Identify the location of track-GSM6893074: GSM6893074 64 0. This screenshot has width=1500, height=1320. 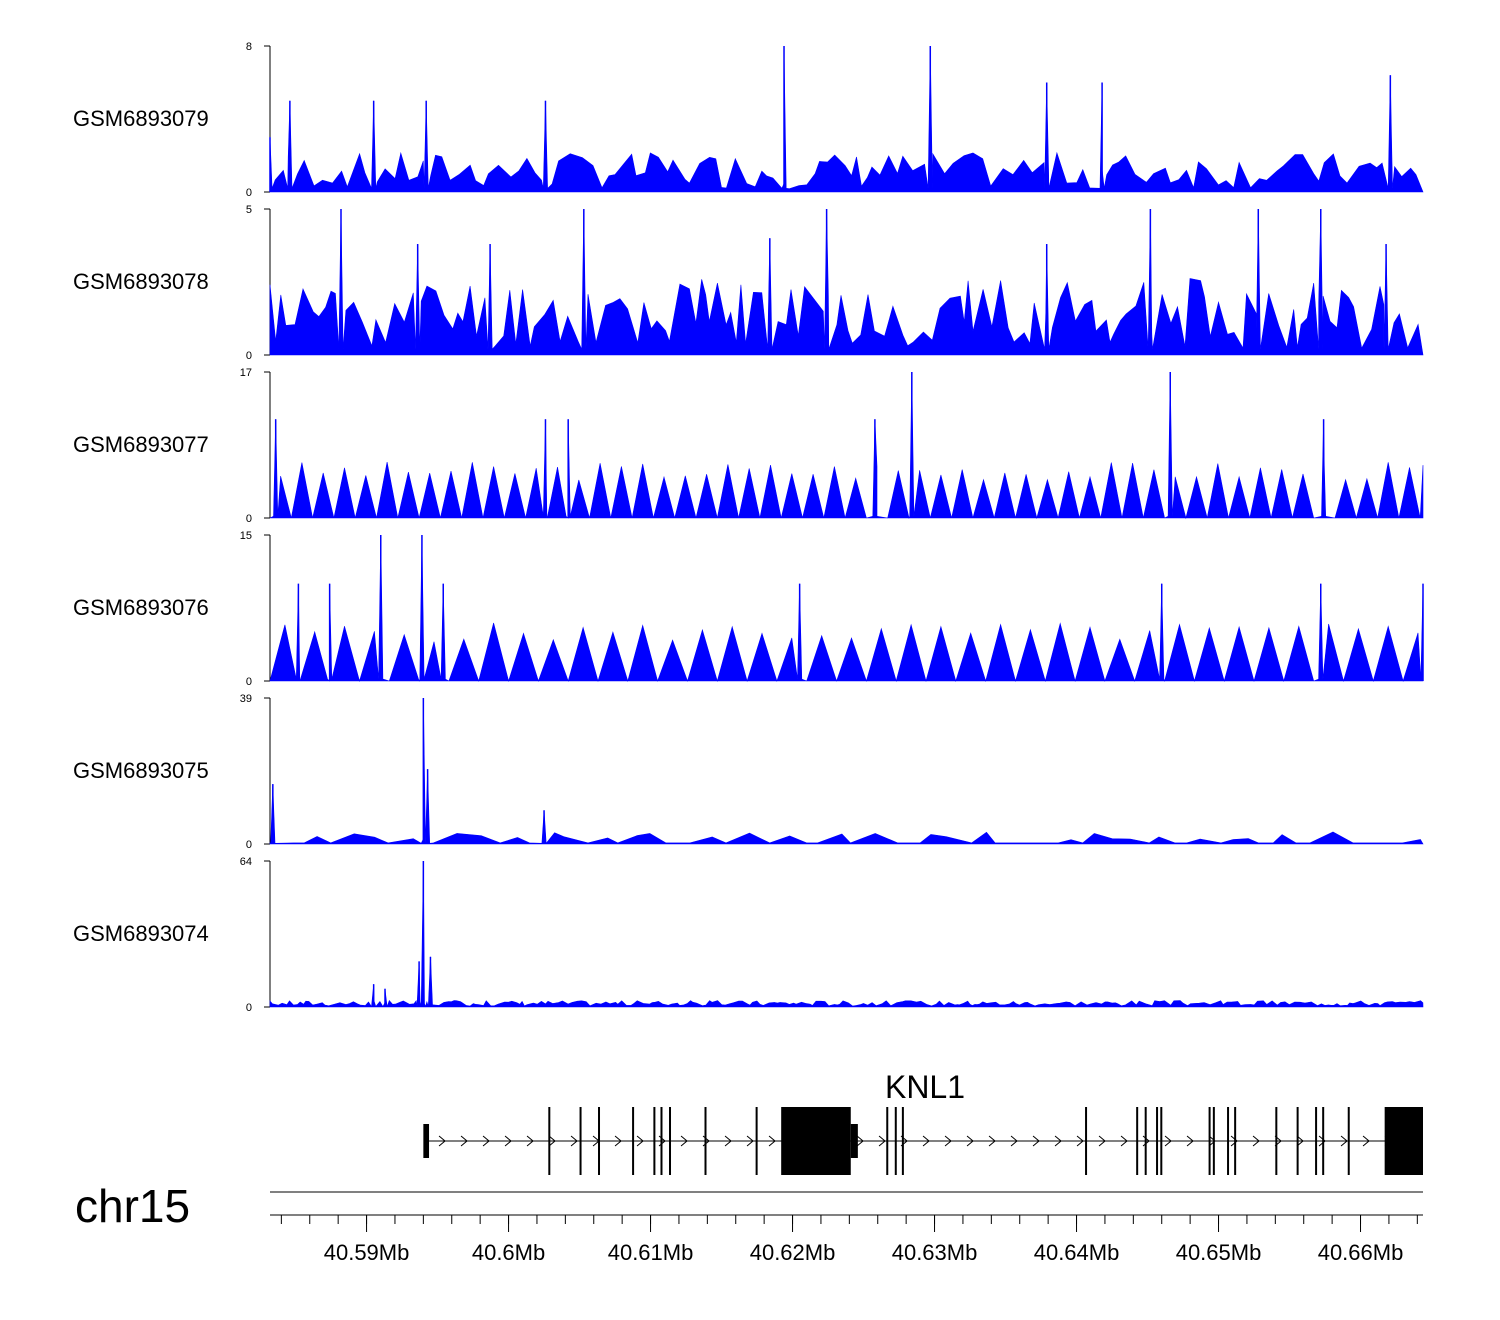
(748, 935).